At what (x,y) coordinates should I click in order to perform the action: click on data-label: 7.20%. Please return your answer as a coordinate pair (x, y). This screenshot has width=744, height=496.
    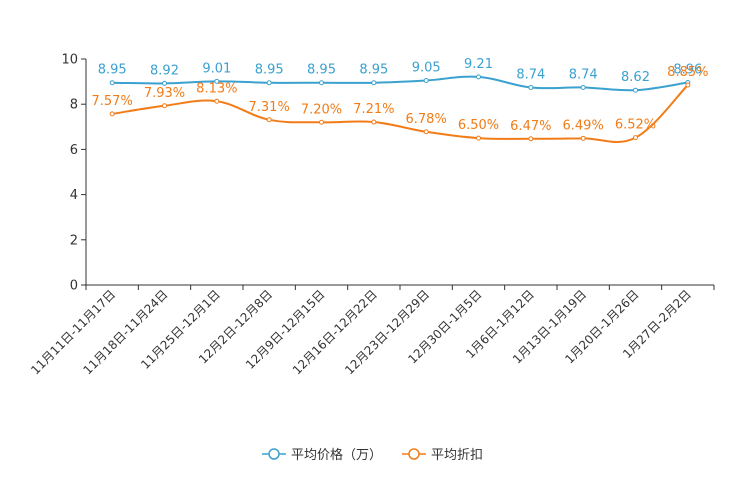
    Looking at the image, I should click on (321, 109).